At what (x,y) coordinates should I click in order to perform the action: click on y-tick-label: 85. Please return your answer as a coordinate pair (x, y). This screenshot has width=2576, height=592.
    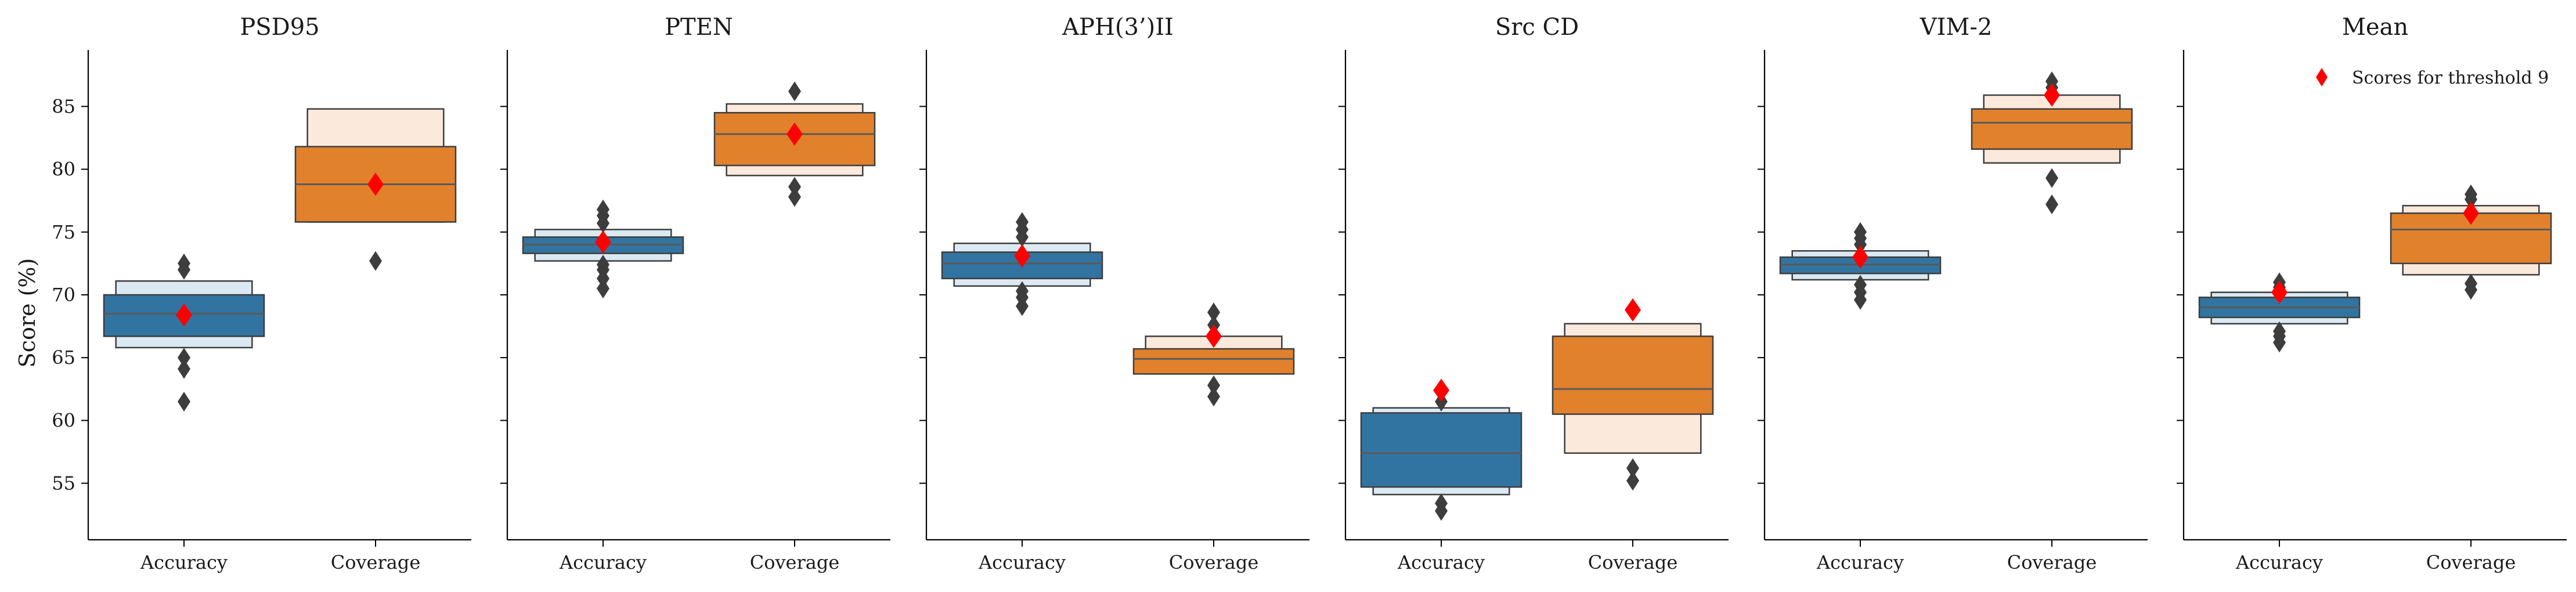
    Looking at the image, I should click on (63, 106).